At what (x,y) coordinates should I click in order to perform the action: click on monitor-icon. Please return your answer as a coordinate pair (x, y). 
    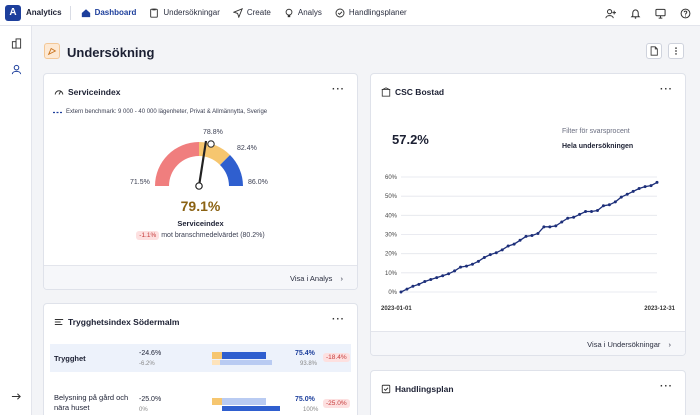
    Looking at the image, I should click on (660, 13).